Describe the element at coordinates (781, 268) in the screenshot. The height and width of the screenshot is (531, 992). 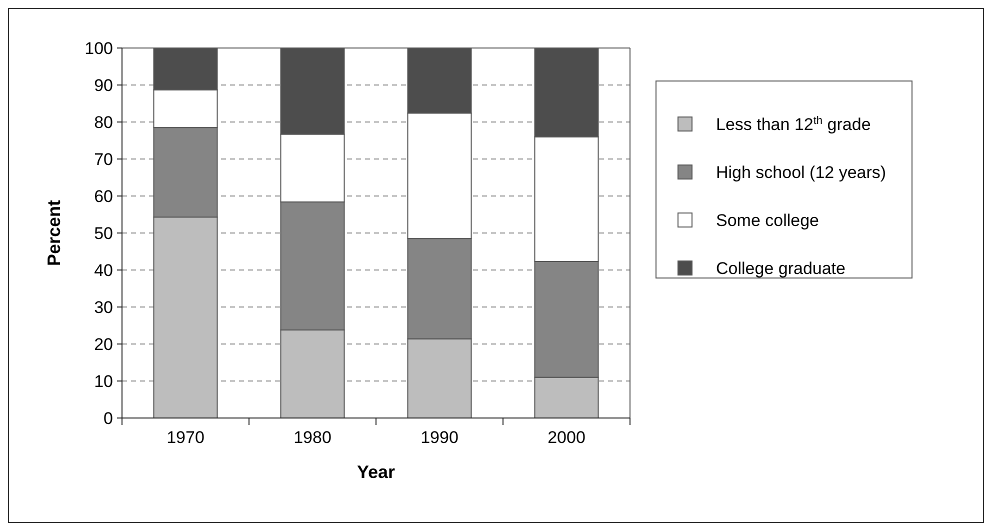
I see `legend-label: College graduate` at that location.